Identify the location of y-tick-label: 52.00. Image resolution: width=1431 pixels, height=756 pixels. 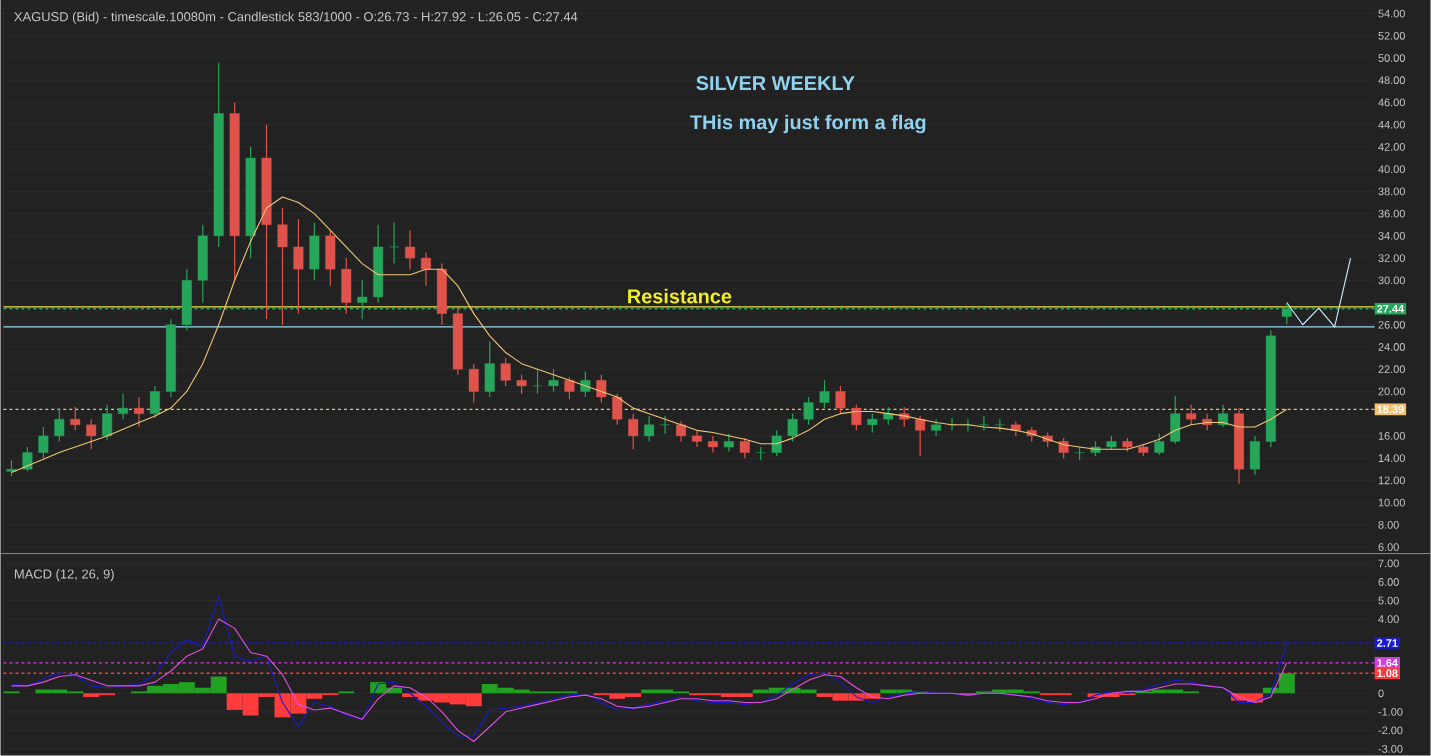
(1391, 35).